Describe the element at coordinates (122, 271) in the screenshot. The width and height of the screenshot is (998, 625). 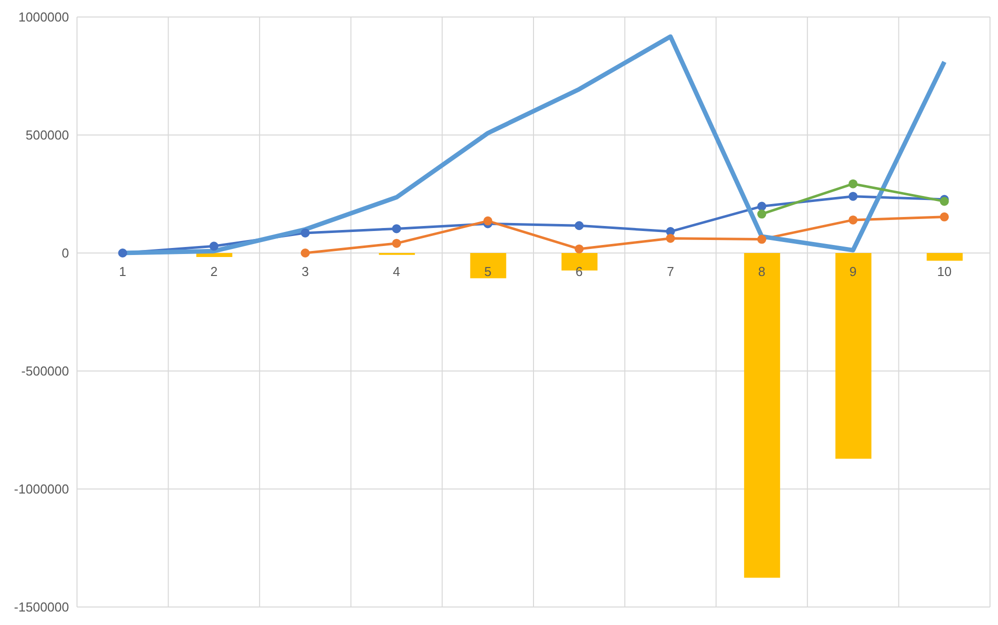
I see `x-tick-label: 1` at that location.